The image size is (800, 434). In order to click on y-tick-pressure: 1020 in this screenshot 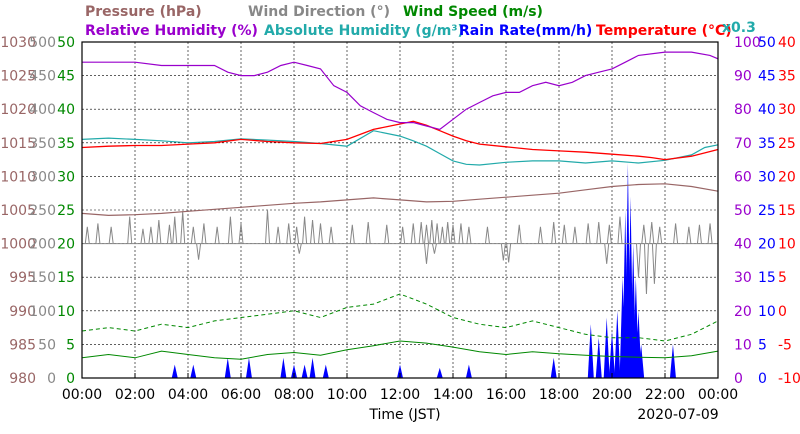, I will do `click(18, 110)`.